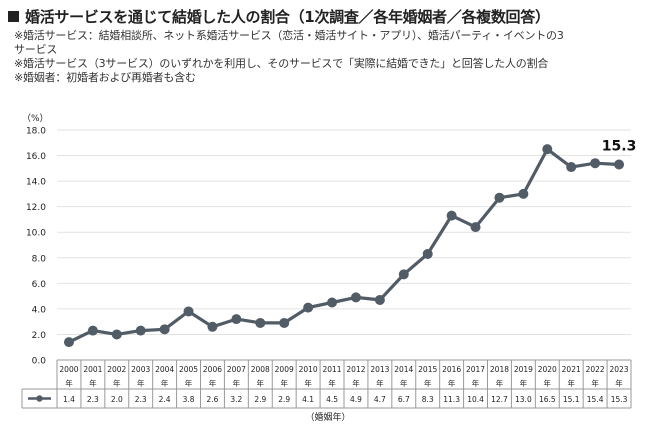 Image resolution: width=657 pixels, height=425 pixels. I want to click on data-value-label: 3.2, so click(236, 399).